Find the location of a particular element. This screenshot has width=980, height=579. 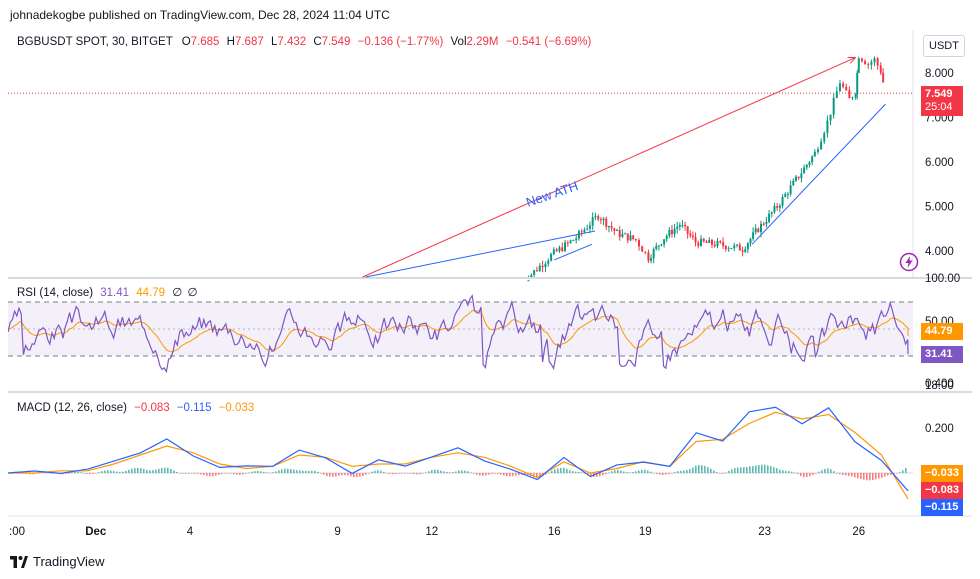

legend-vol-change: −0.541 (−6.69%) is located at coordinates (548, 42).